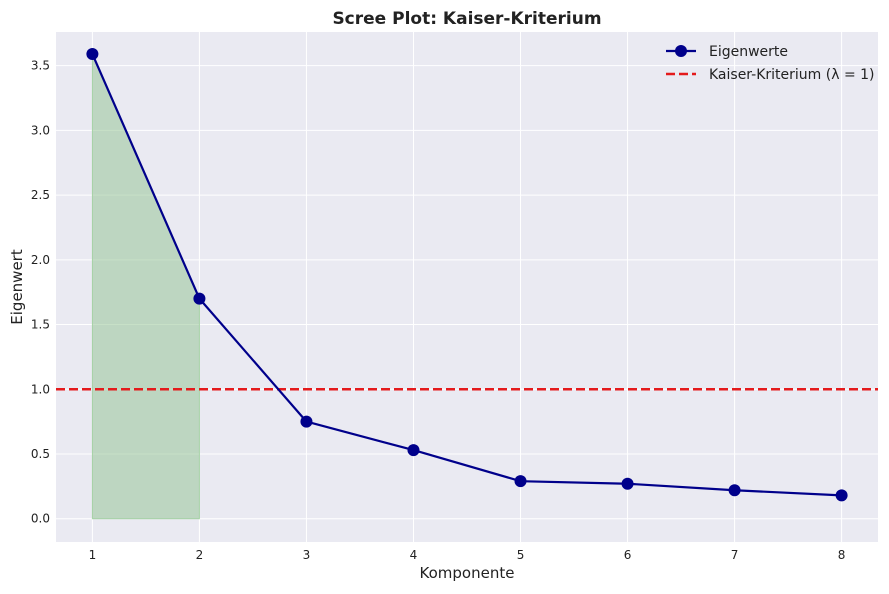 The width and height of the screenshot is (889, 594). Describe the element at coordinates (40, 454) in the screenshot. I see `y-tick-label: 0.5` at that location.